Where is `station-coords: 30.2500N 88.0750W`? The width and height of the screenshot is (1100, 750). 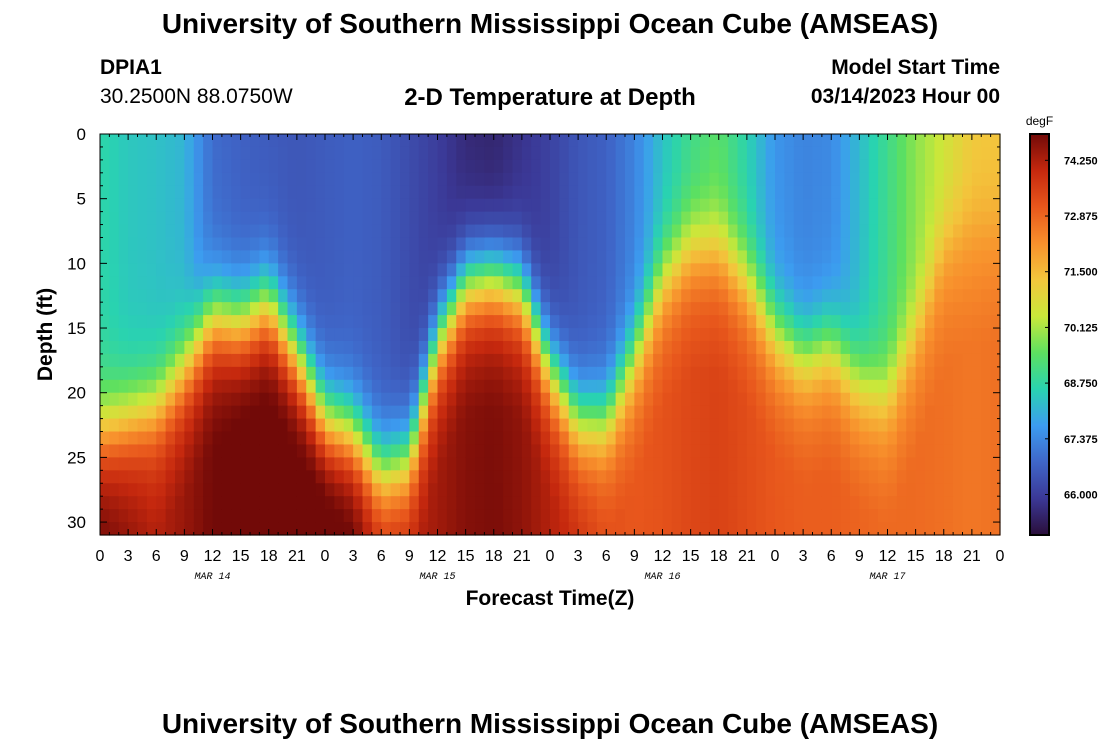
station-coords: 30.2500N 88.0750W is located at coordinates (196, 96).